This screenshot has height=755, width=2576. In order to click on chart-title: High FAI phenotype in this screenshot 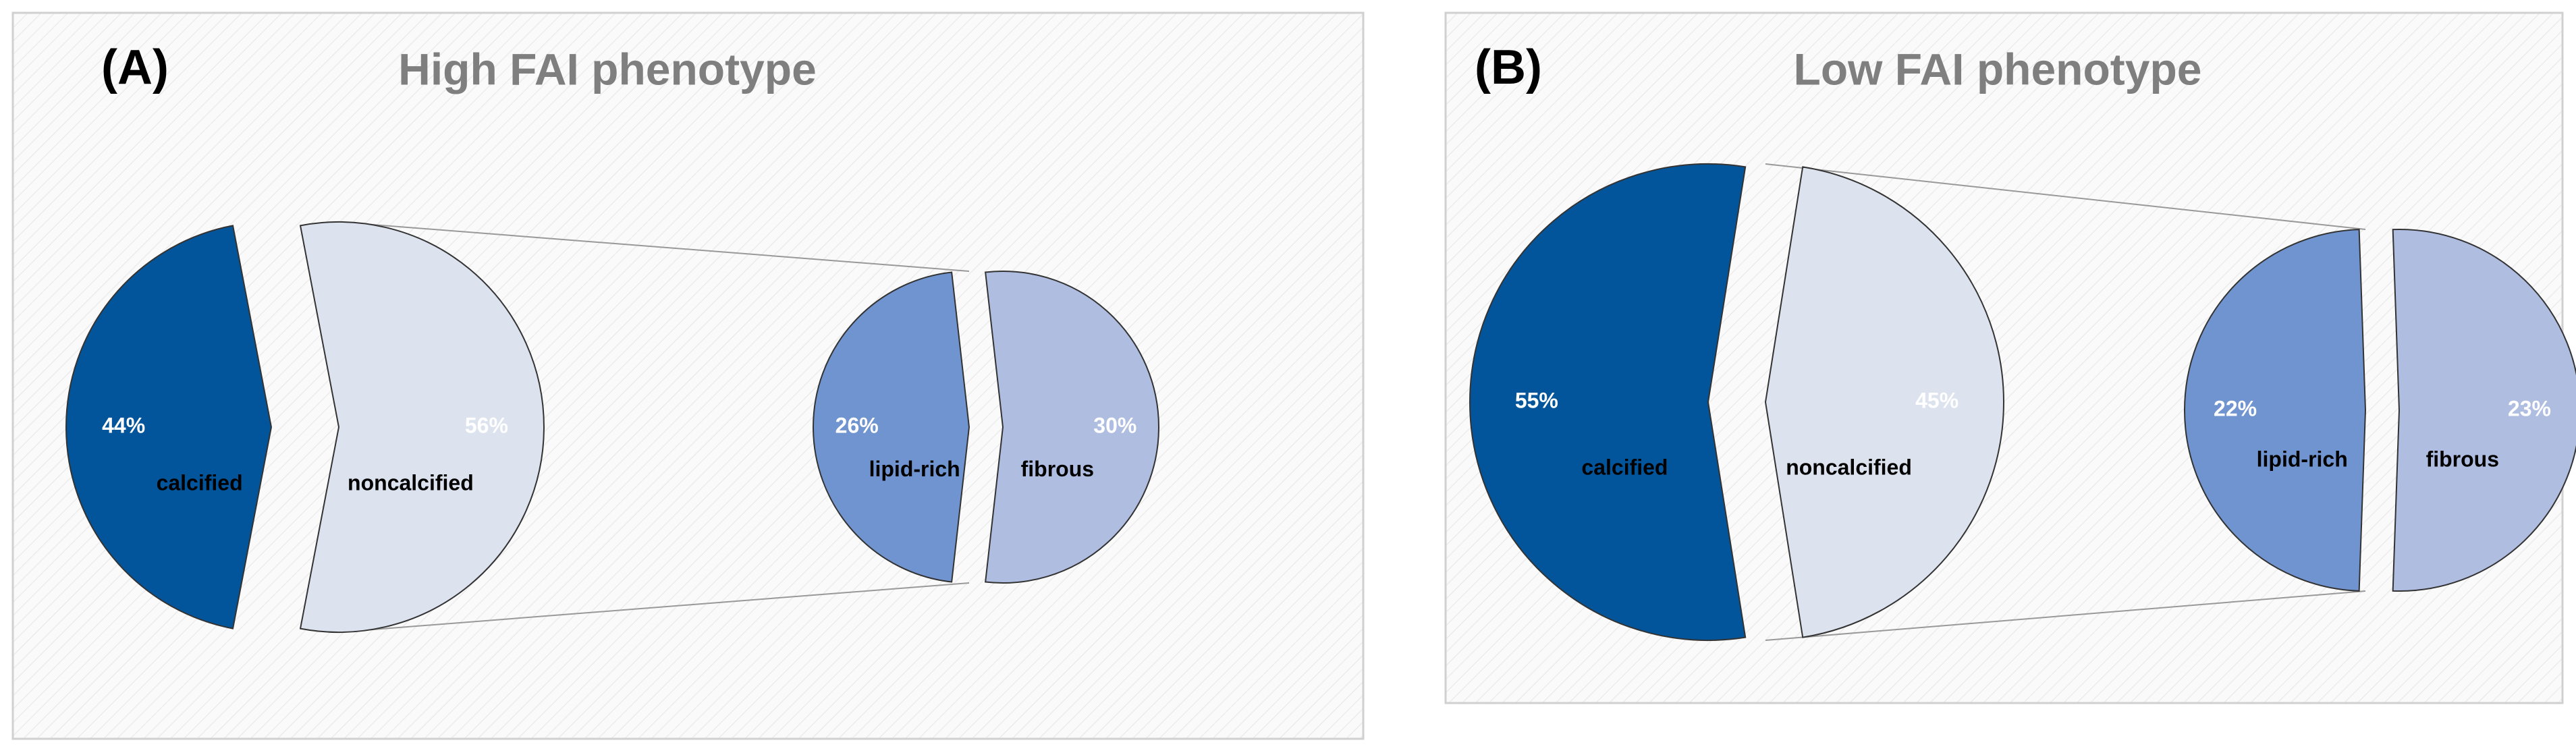, I will do `click(607, 69)`.